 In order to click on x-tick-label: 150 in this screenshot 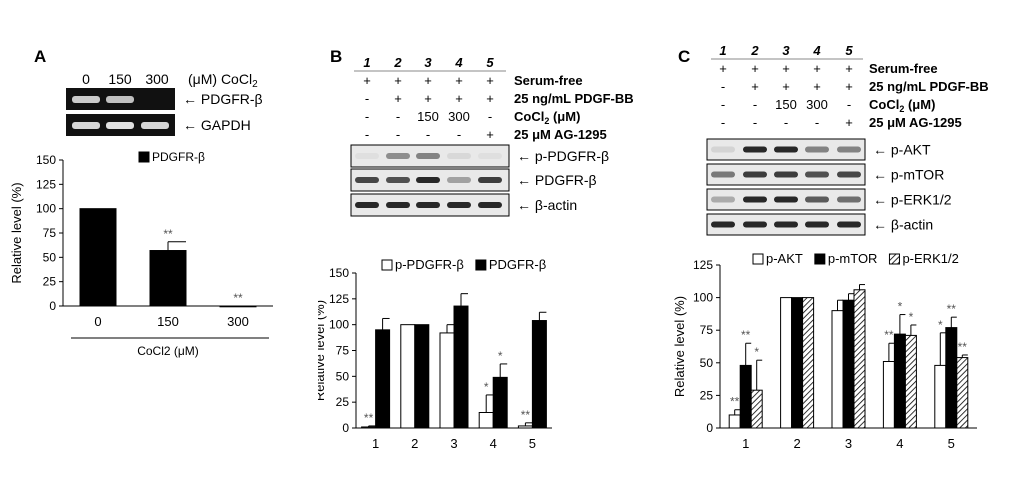, I will do `click(168, 321)`.